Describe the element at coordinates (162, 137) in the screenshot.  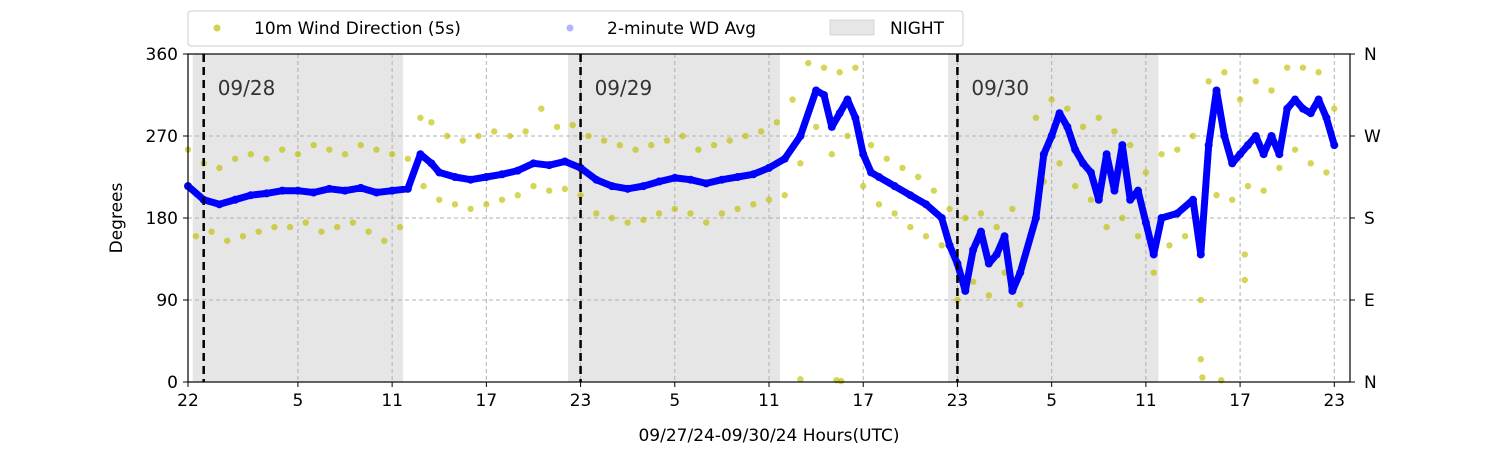
I see `y-tick-label: 270` at that location.